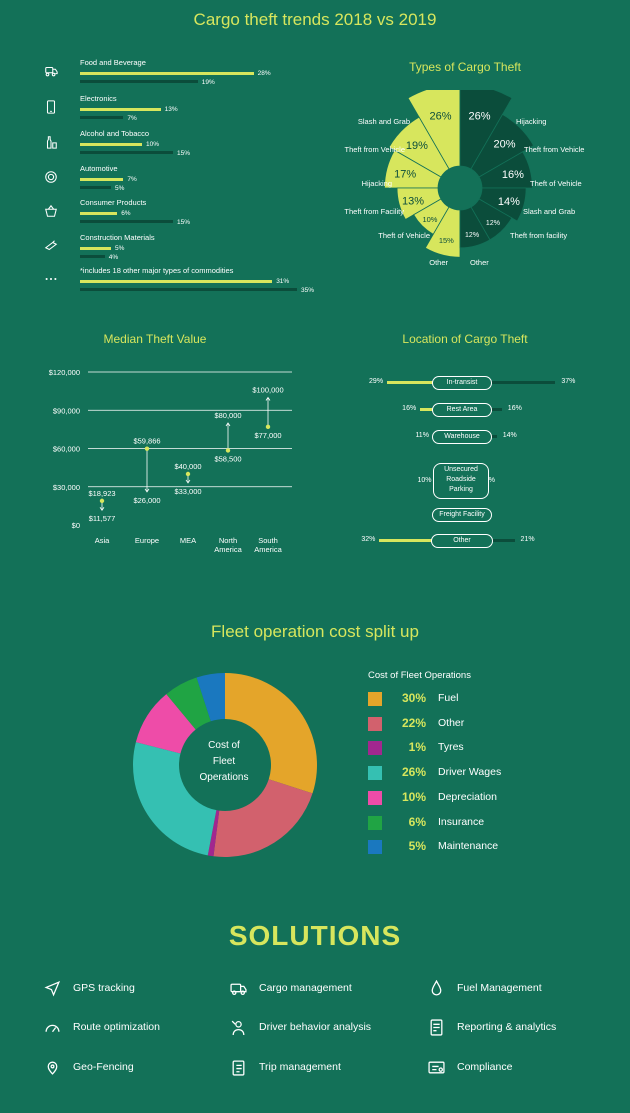  I want to click on location-category-label: In-transist, so click(462, 383).